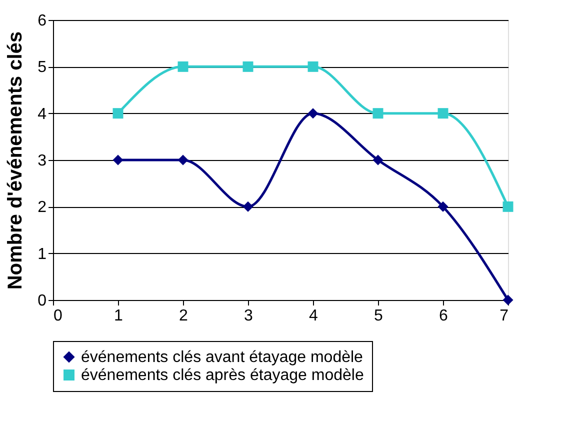 The width and height of the screenshot is (569, 428). I want to click on x-tick-label: 7, so click(504, 316).